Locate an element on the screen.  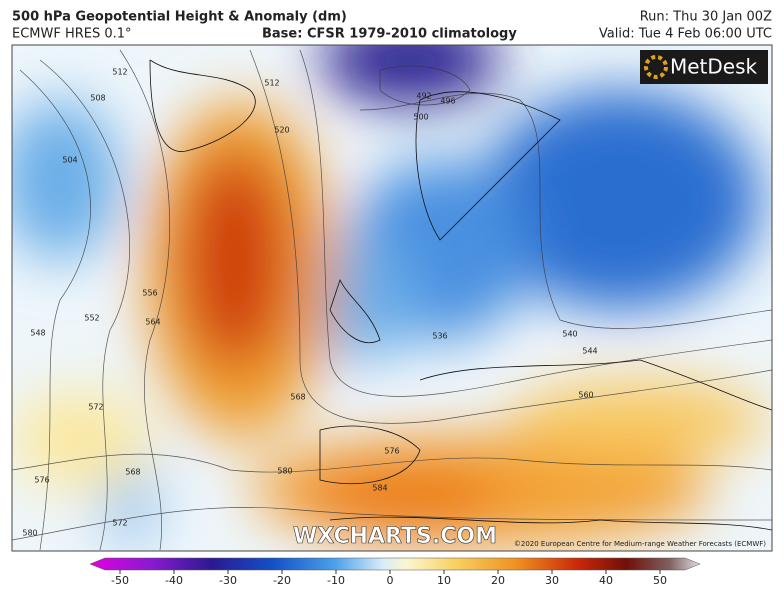
contour-label: 504 is located at coordinates (69, 160).